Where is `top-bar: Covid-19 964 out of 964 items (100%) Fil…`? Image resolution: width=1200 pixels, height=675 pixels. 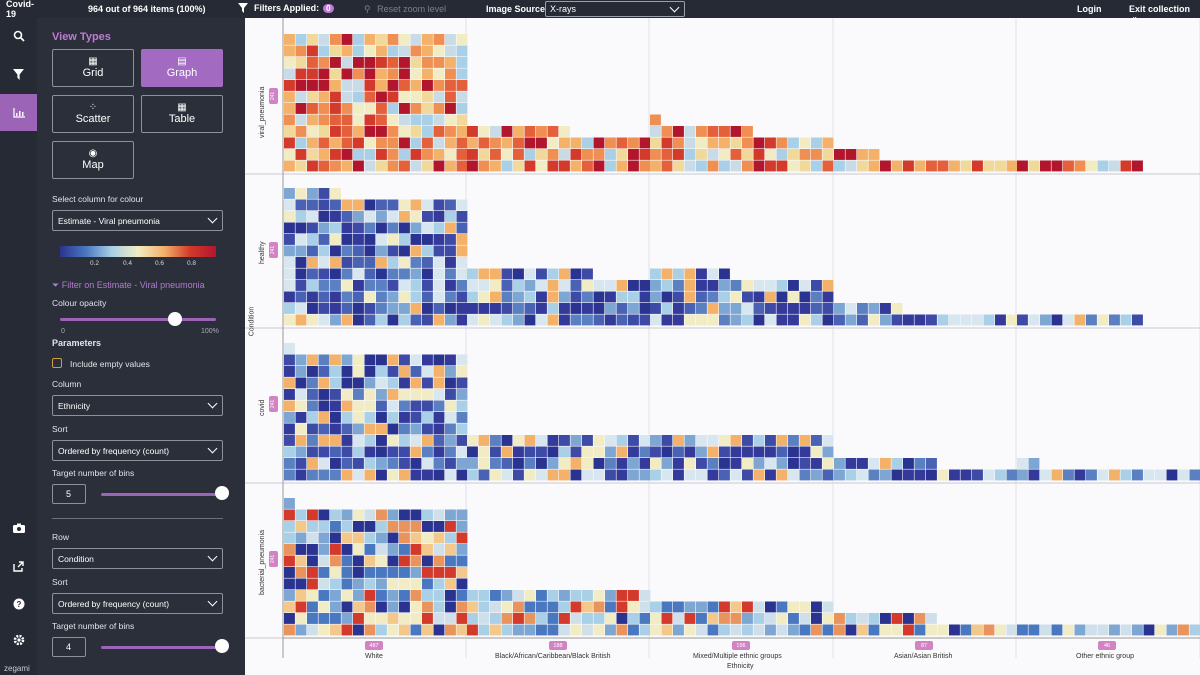
top-bar: Covid-19 964 out of 964 items (100%) Fil… is located at coordinates (600, 12).